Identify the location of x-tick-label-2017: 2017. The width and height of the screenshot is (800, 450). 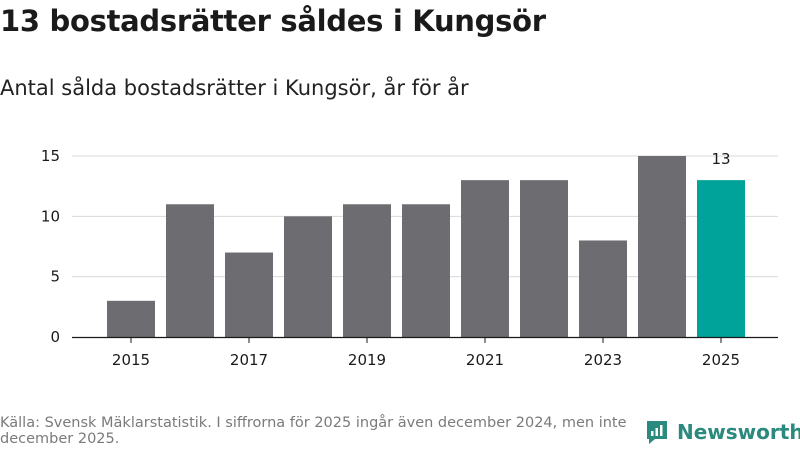
(249, 360).